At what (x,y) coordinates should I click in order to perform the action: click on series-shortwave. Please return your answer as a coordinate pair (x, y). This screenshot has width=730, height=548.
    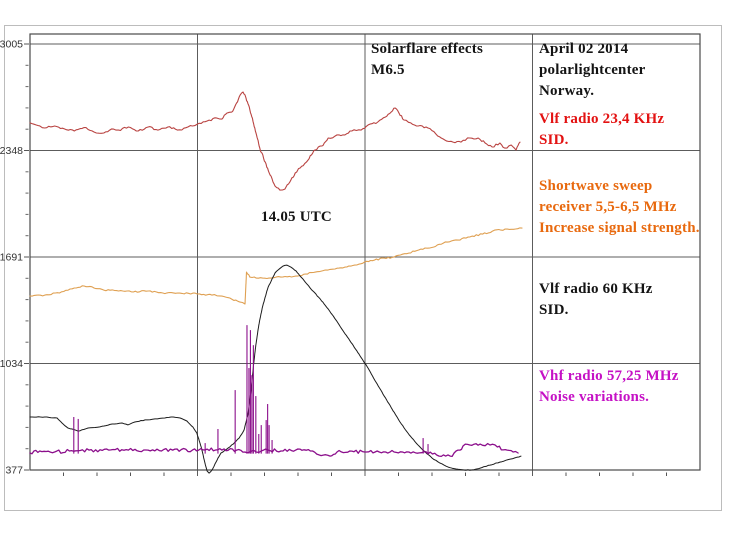
    Looking at the image, I should click on (276, 266).